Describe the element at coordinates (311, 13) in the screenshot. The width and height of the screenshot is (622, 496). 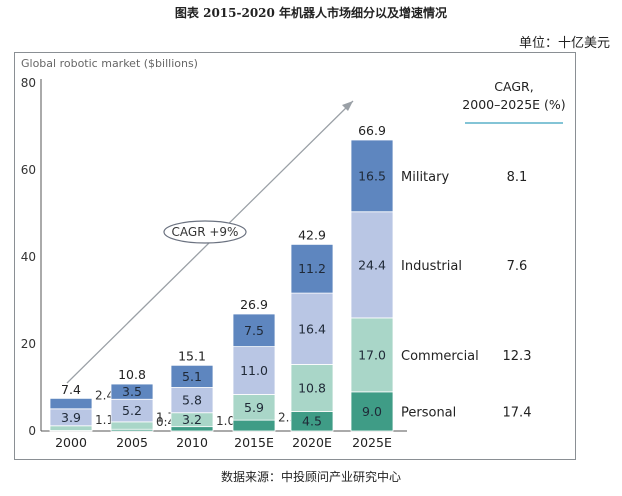
I see `document-title: 图表 2015-2020 年机器人市场细分以及增速情况` at that location.